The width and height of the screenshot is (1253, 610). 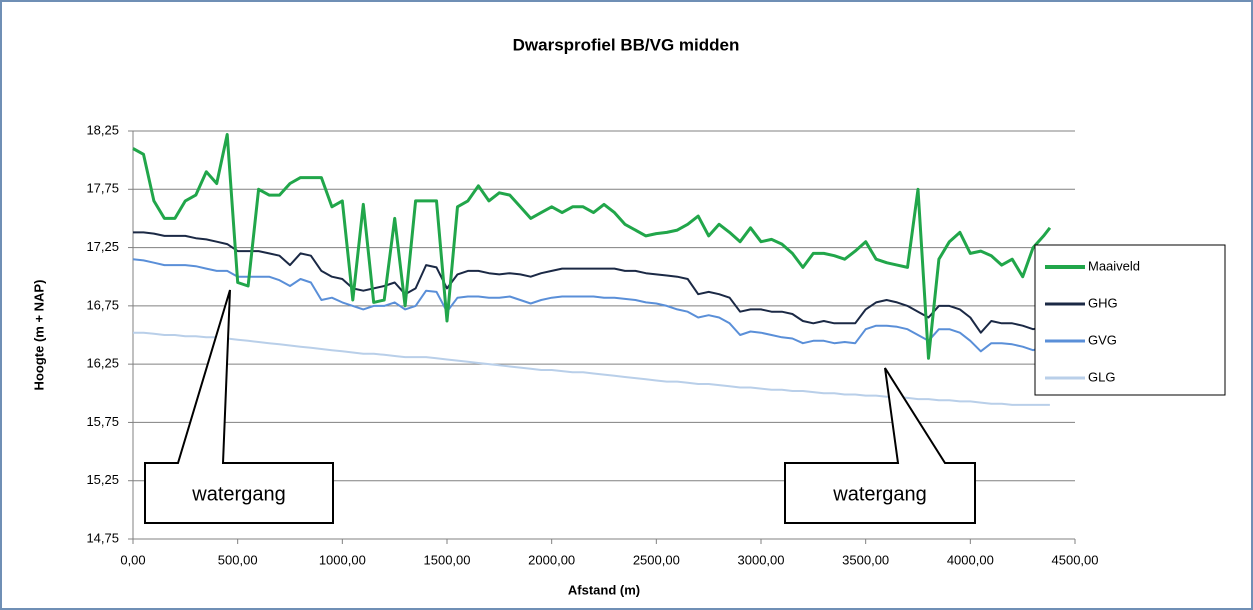 What do you see at coordinates (102, 421) in the screenshot?
I see `y-tick-label: 15,75` at bounding box center [102, 421].